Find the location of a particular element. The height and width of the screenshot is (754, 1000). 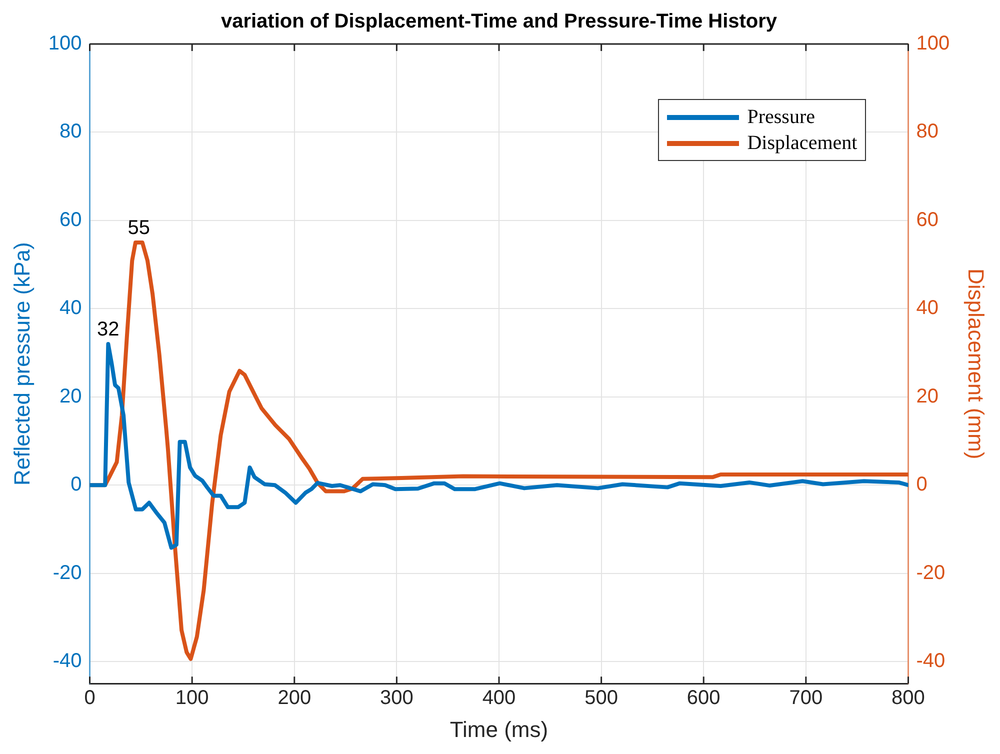

x-axis-title: Time (ms) is located at coordinates (499, 729).